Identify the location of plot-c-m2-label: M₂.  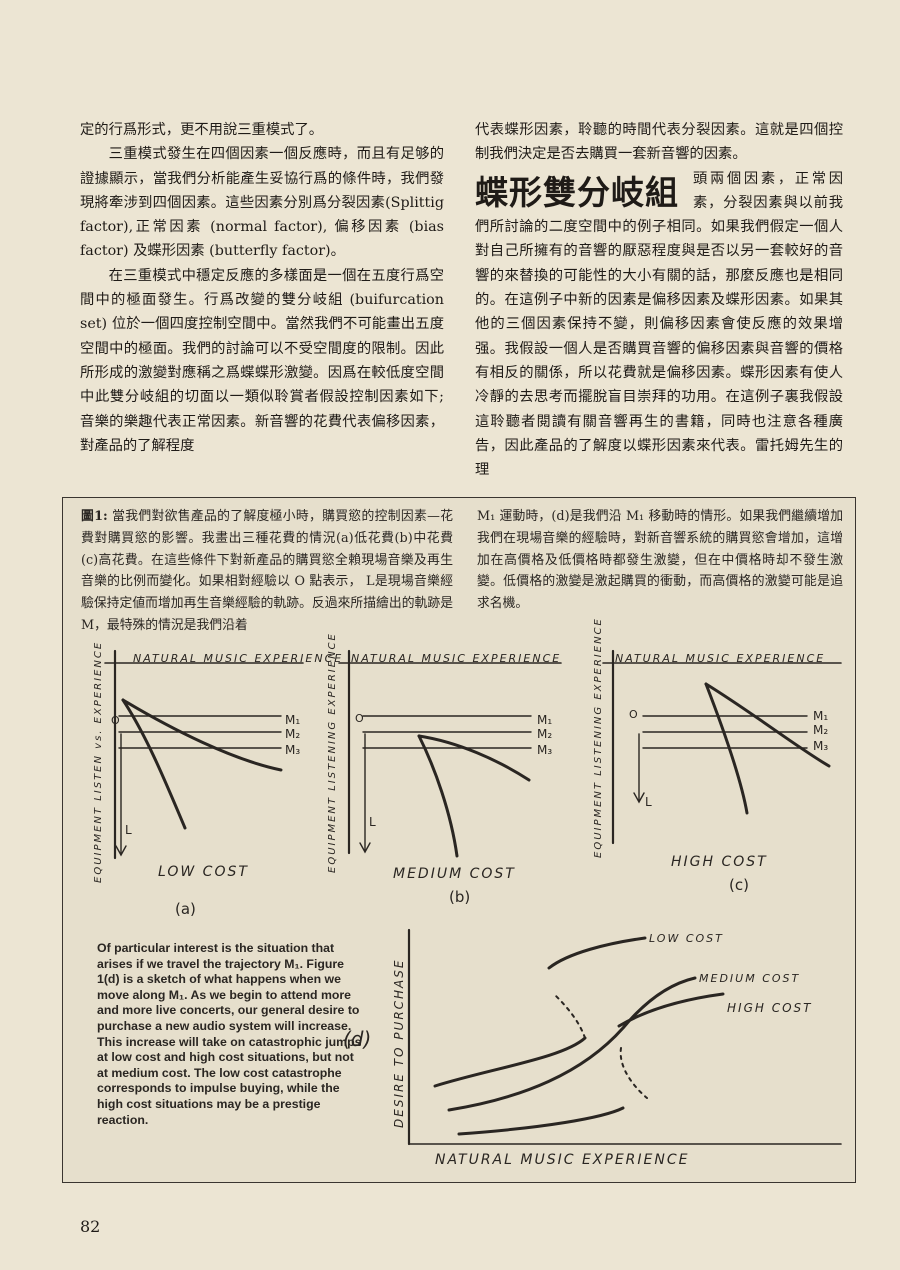
(820, 730).